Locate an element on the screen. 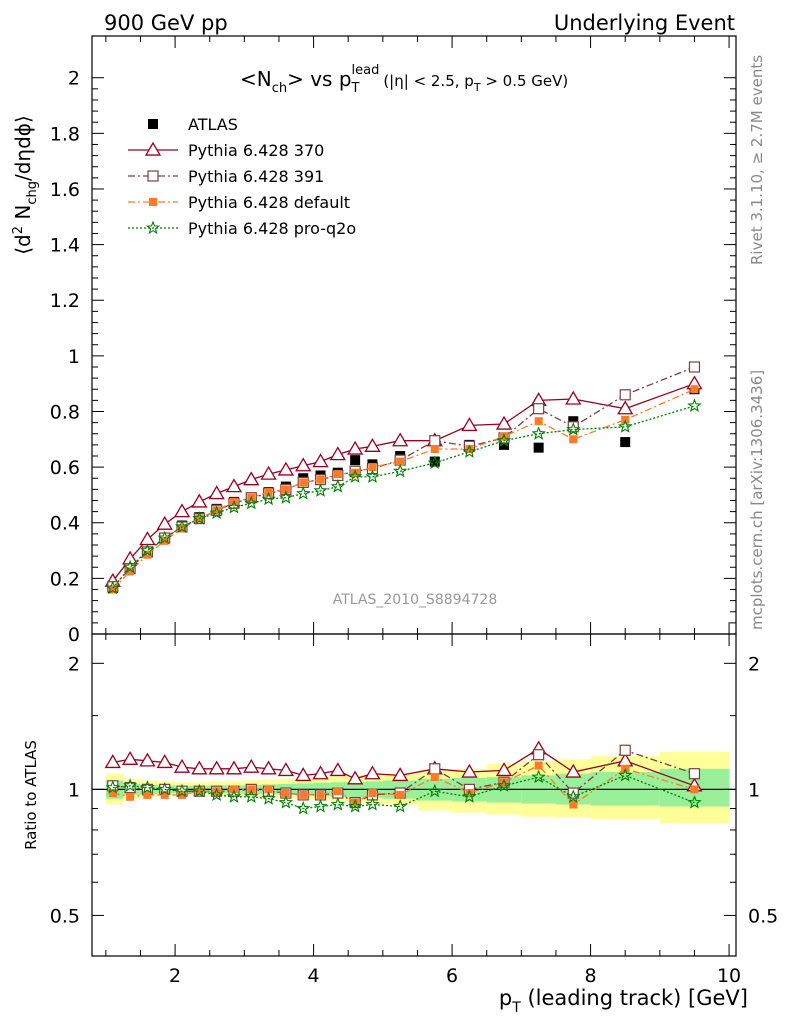 The width and height of the screenshot is (786, 1024). x-tick-label: 8 is located at coordinates (591, 976).